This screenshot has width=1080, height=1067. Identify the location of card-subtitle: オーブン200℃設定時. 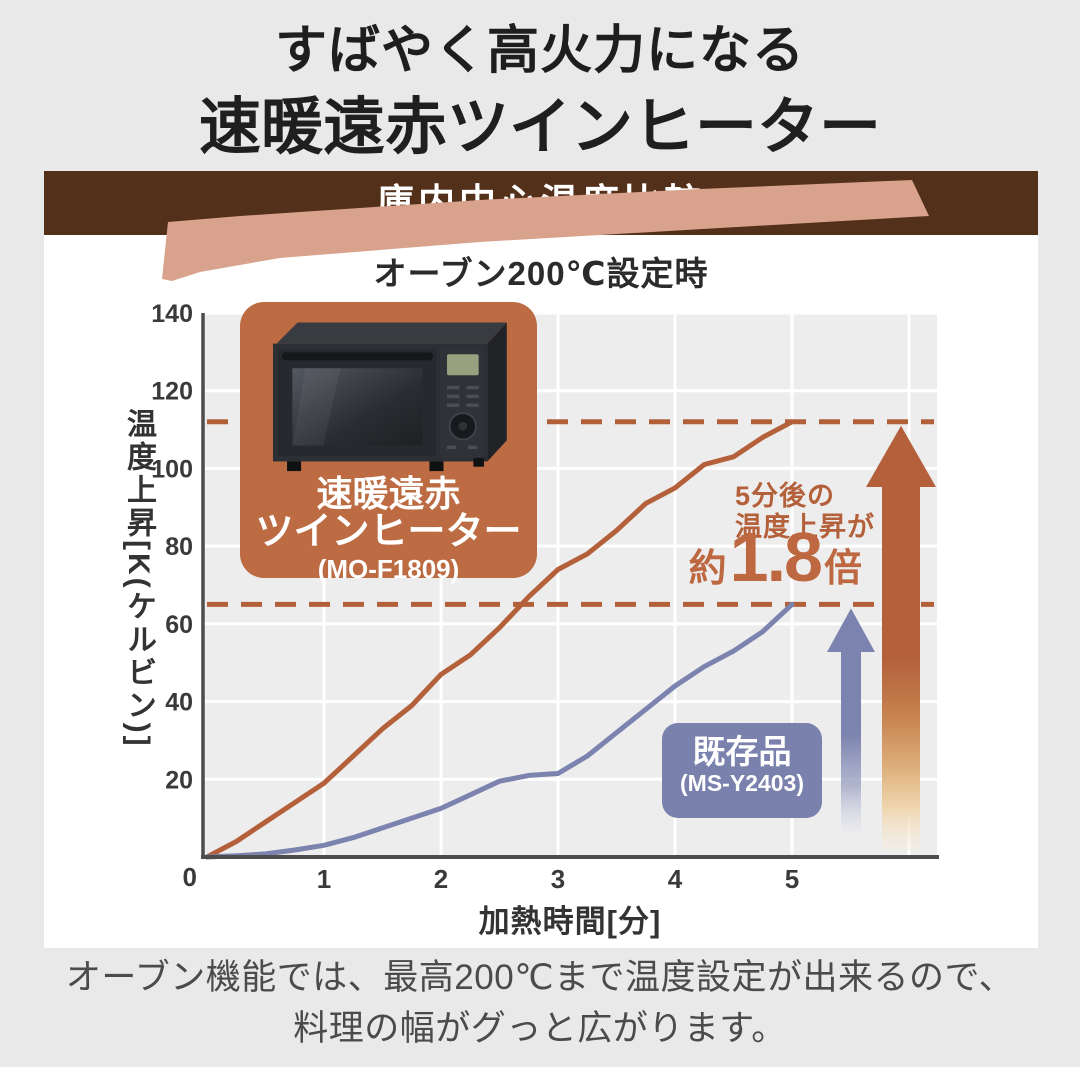
(541, 273).